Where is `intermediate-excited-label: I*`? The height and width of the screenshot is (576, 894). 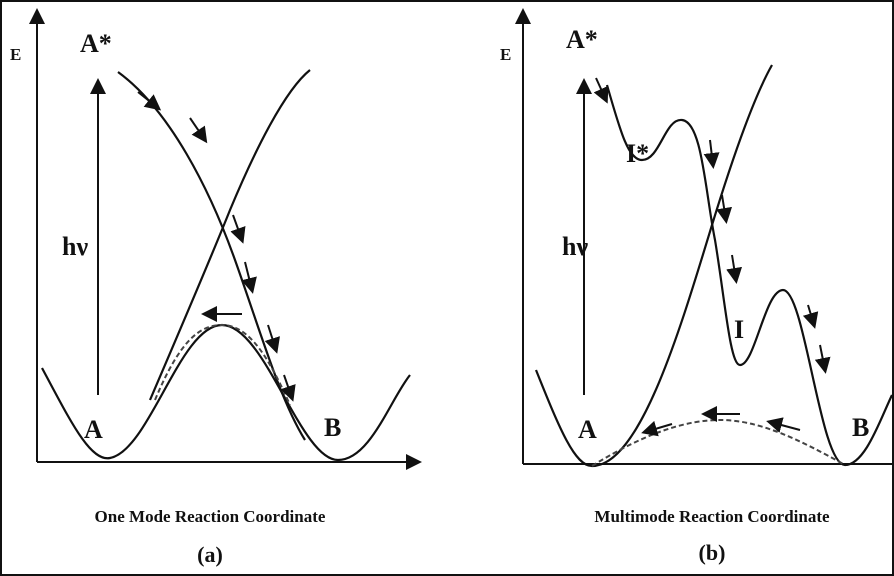 intermediate-excited-label: I* is located at coordinates (637, 153).